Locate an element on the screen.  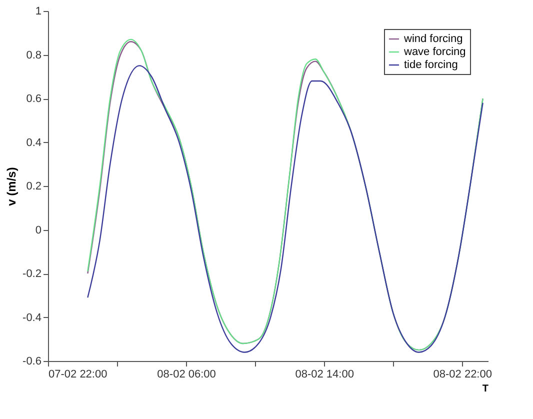
x-tick-label: 08-02 14:00 is located at coordinates (324, 374).